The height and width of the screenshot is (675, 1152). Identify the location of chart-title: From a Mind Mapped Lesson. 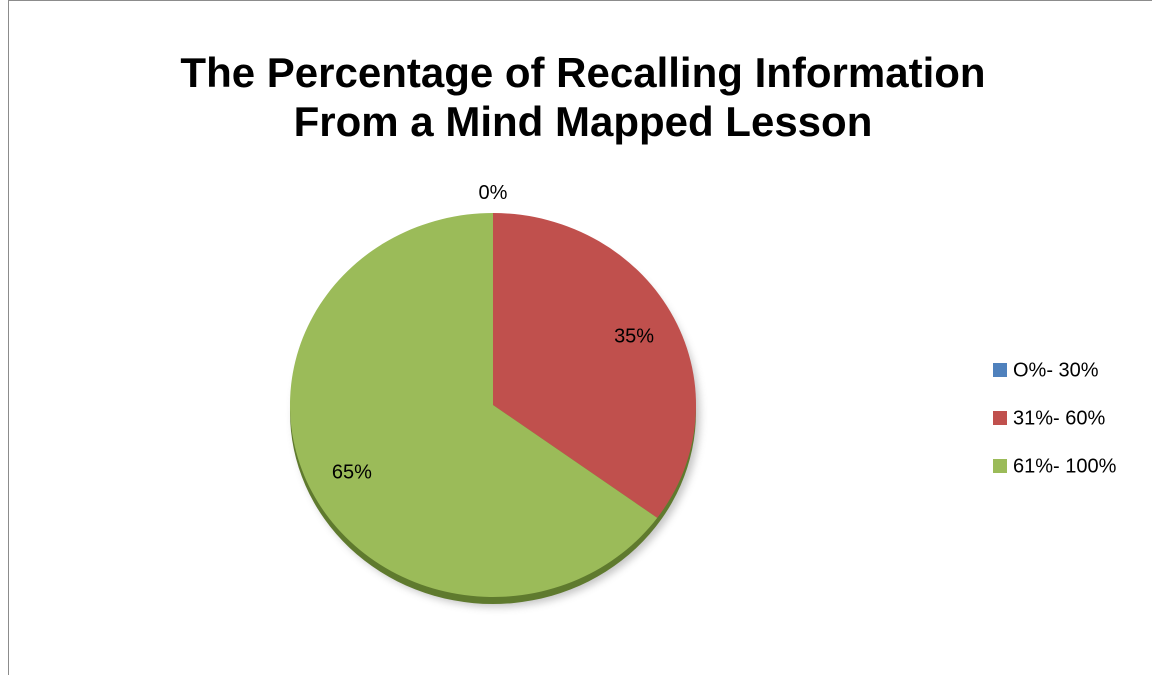
(583, 121).